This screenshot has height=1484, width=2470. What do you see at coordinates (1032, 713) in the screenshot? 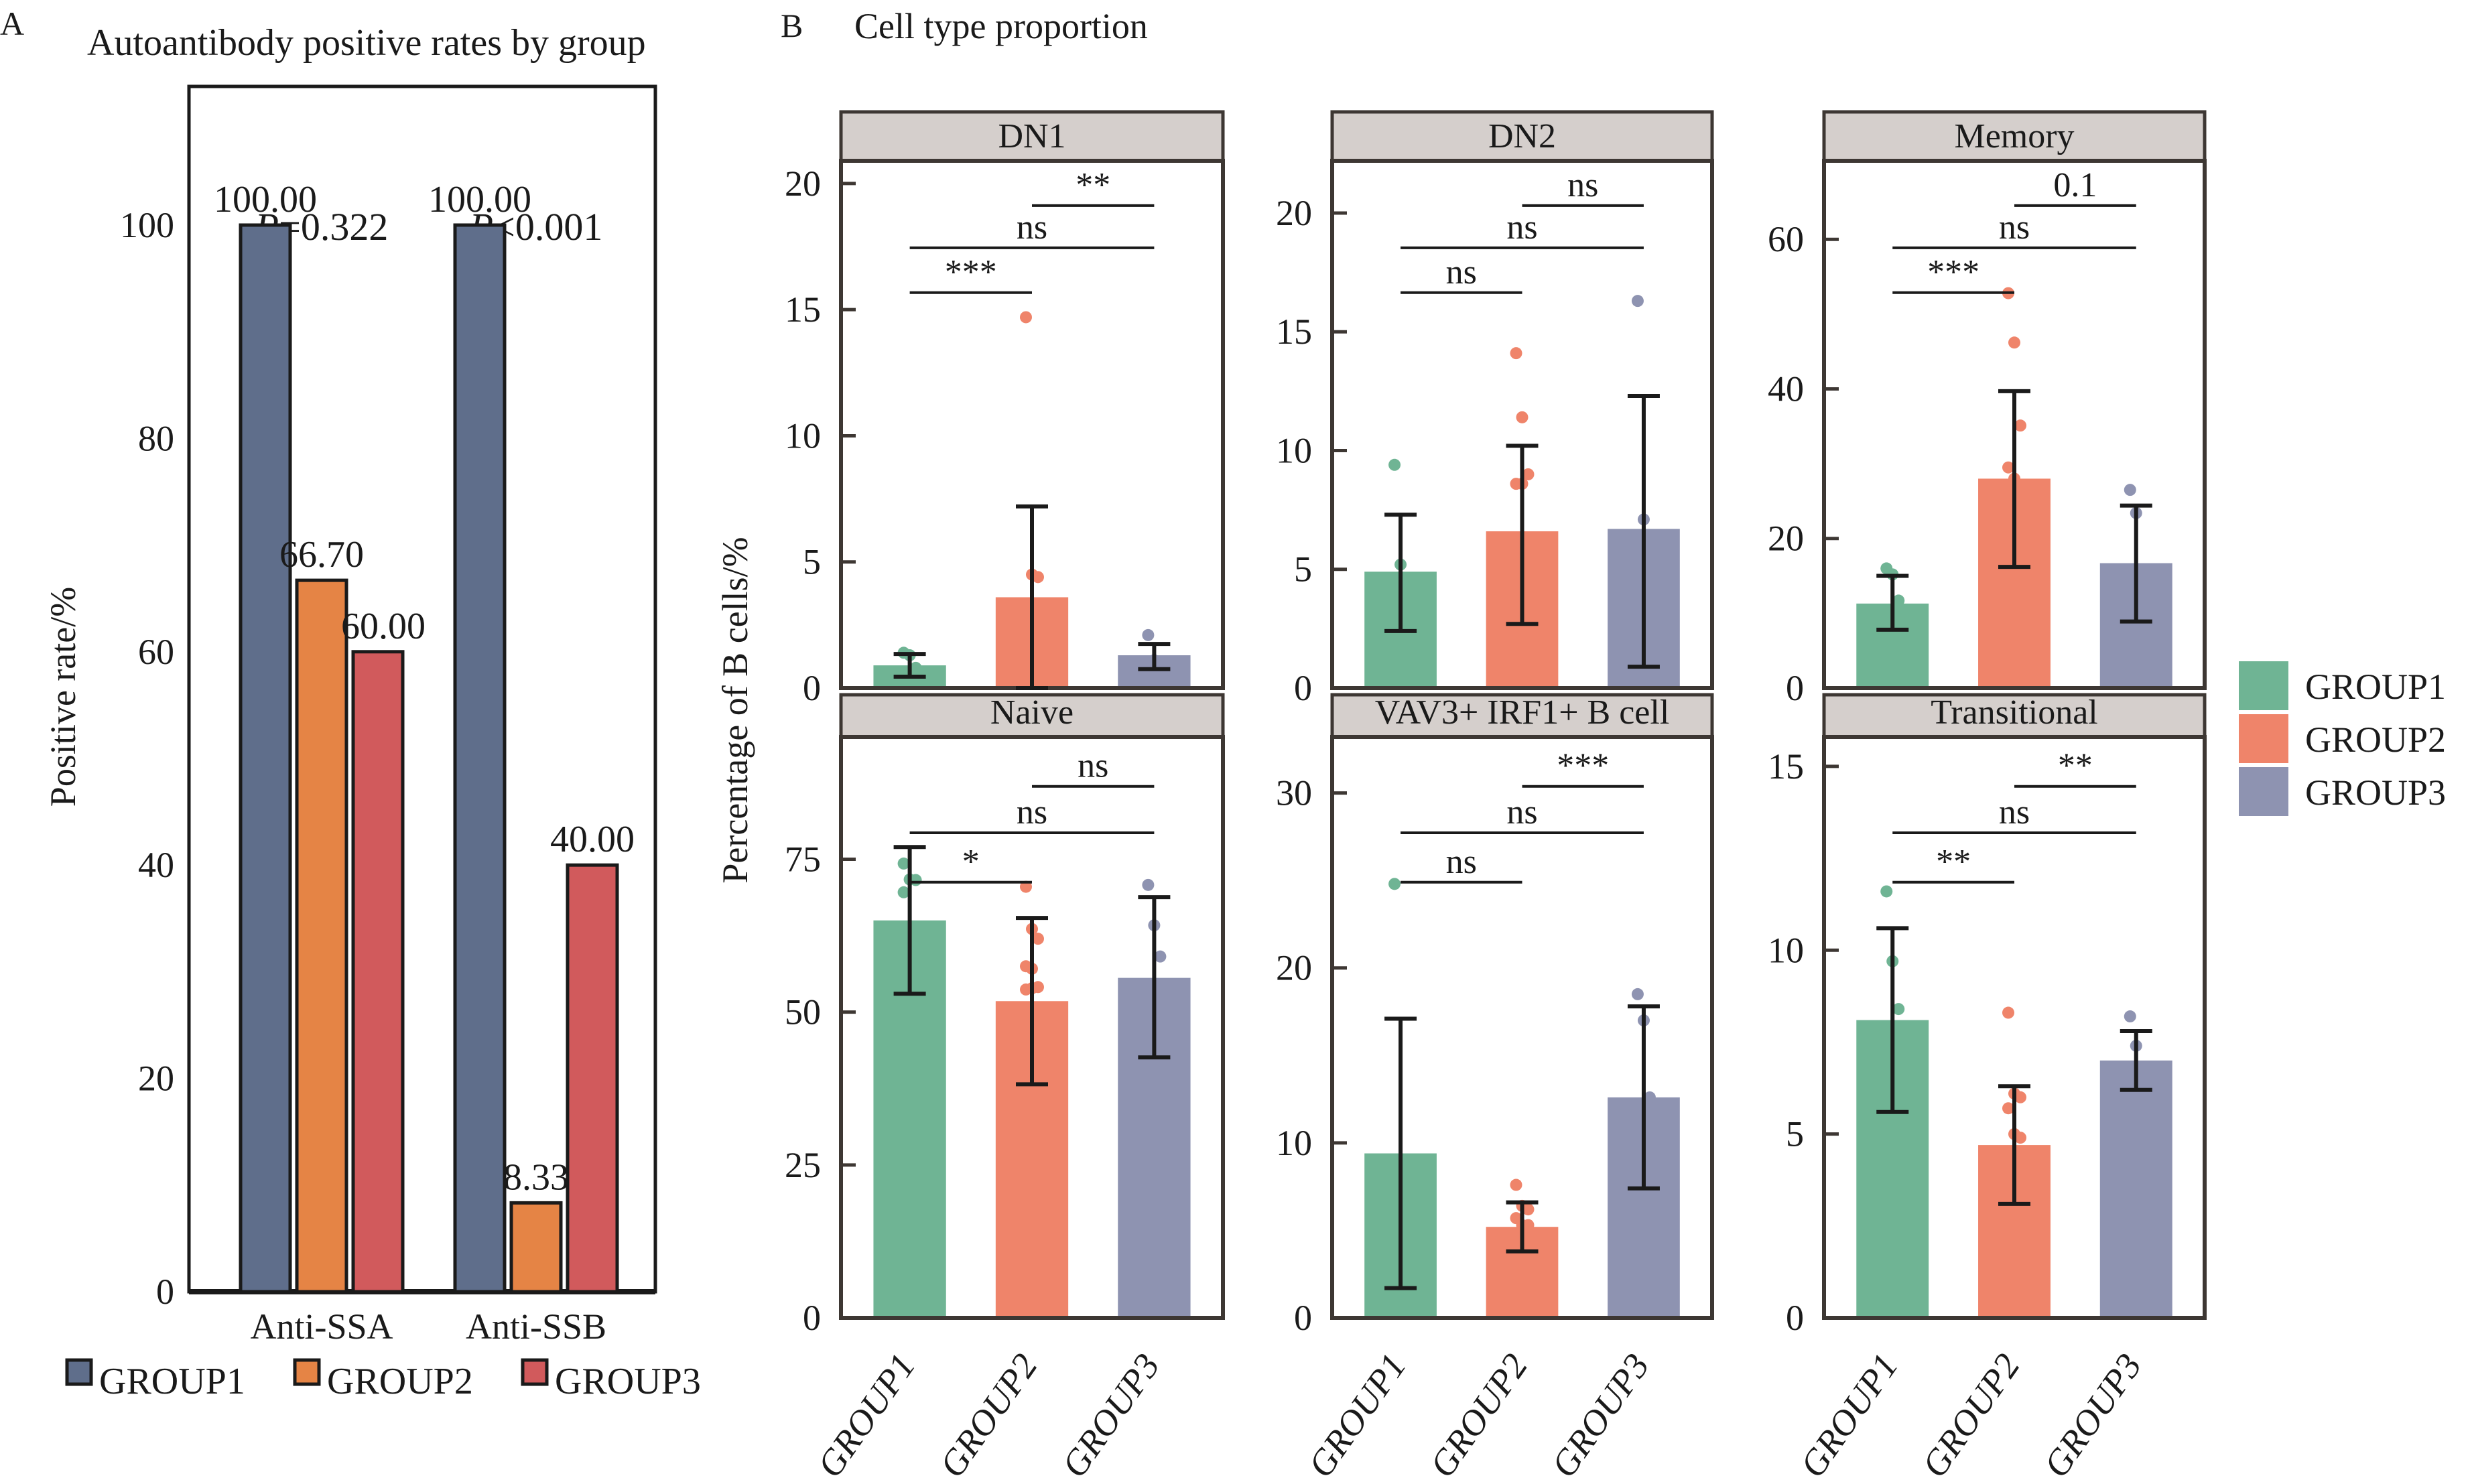
I see `facet-strip-label: Naive` at bounding box center [1032, 713].